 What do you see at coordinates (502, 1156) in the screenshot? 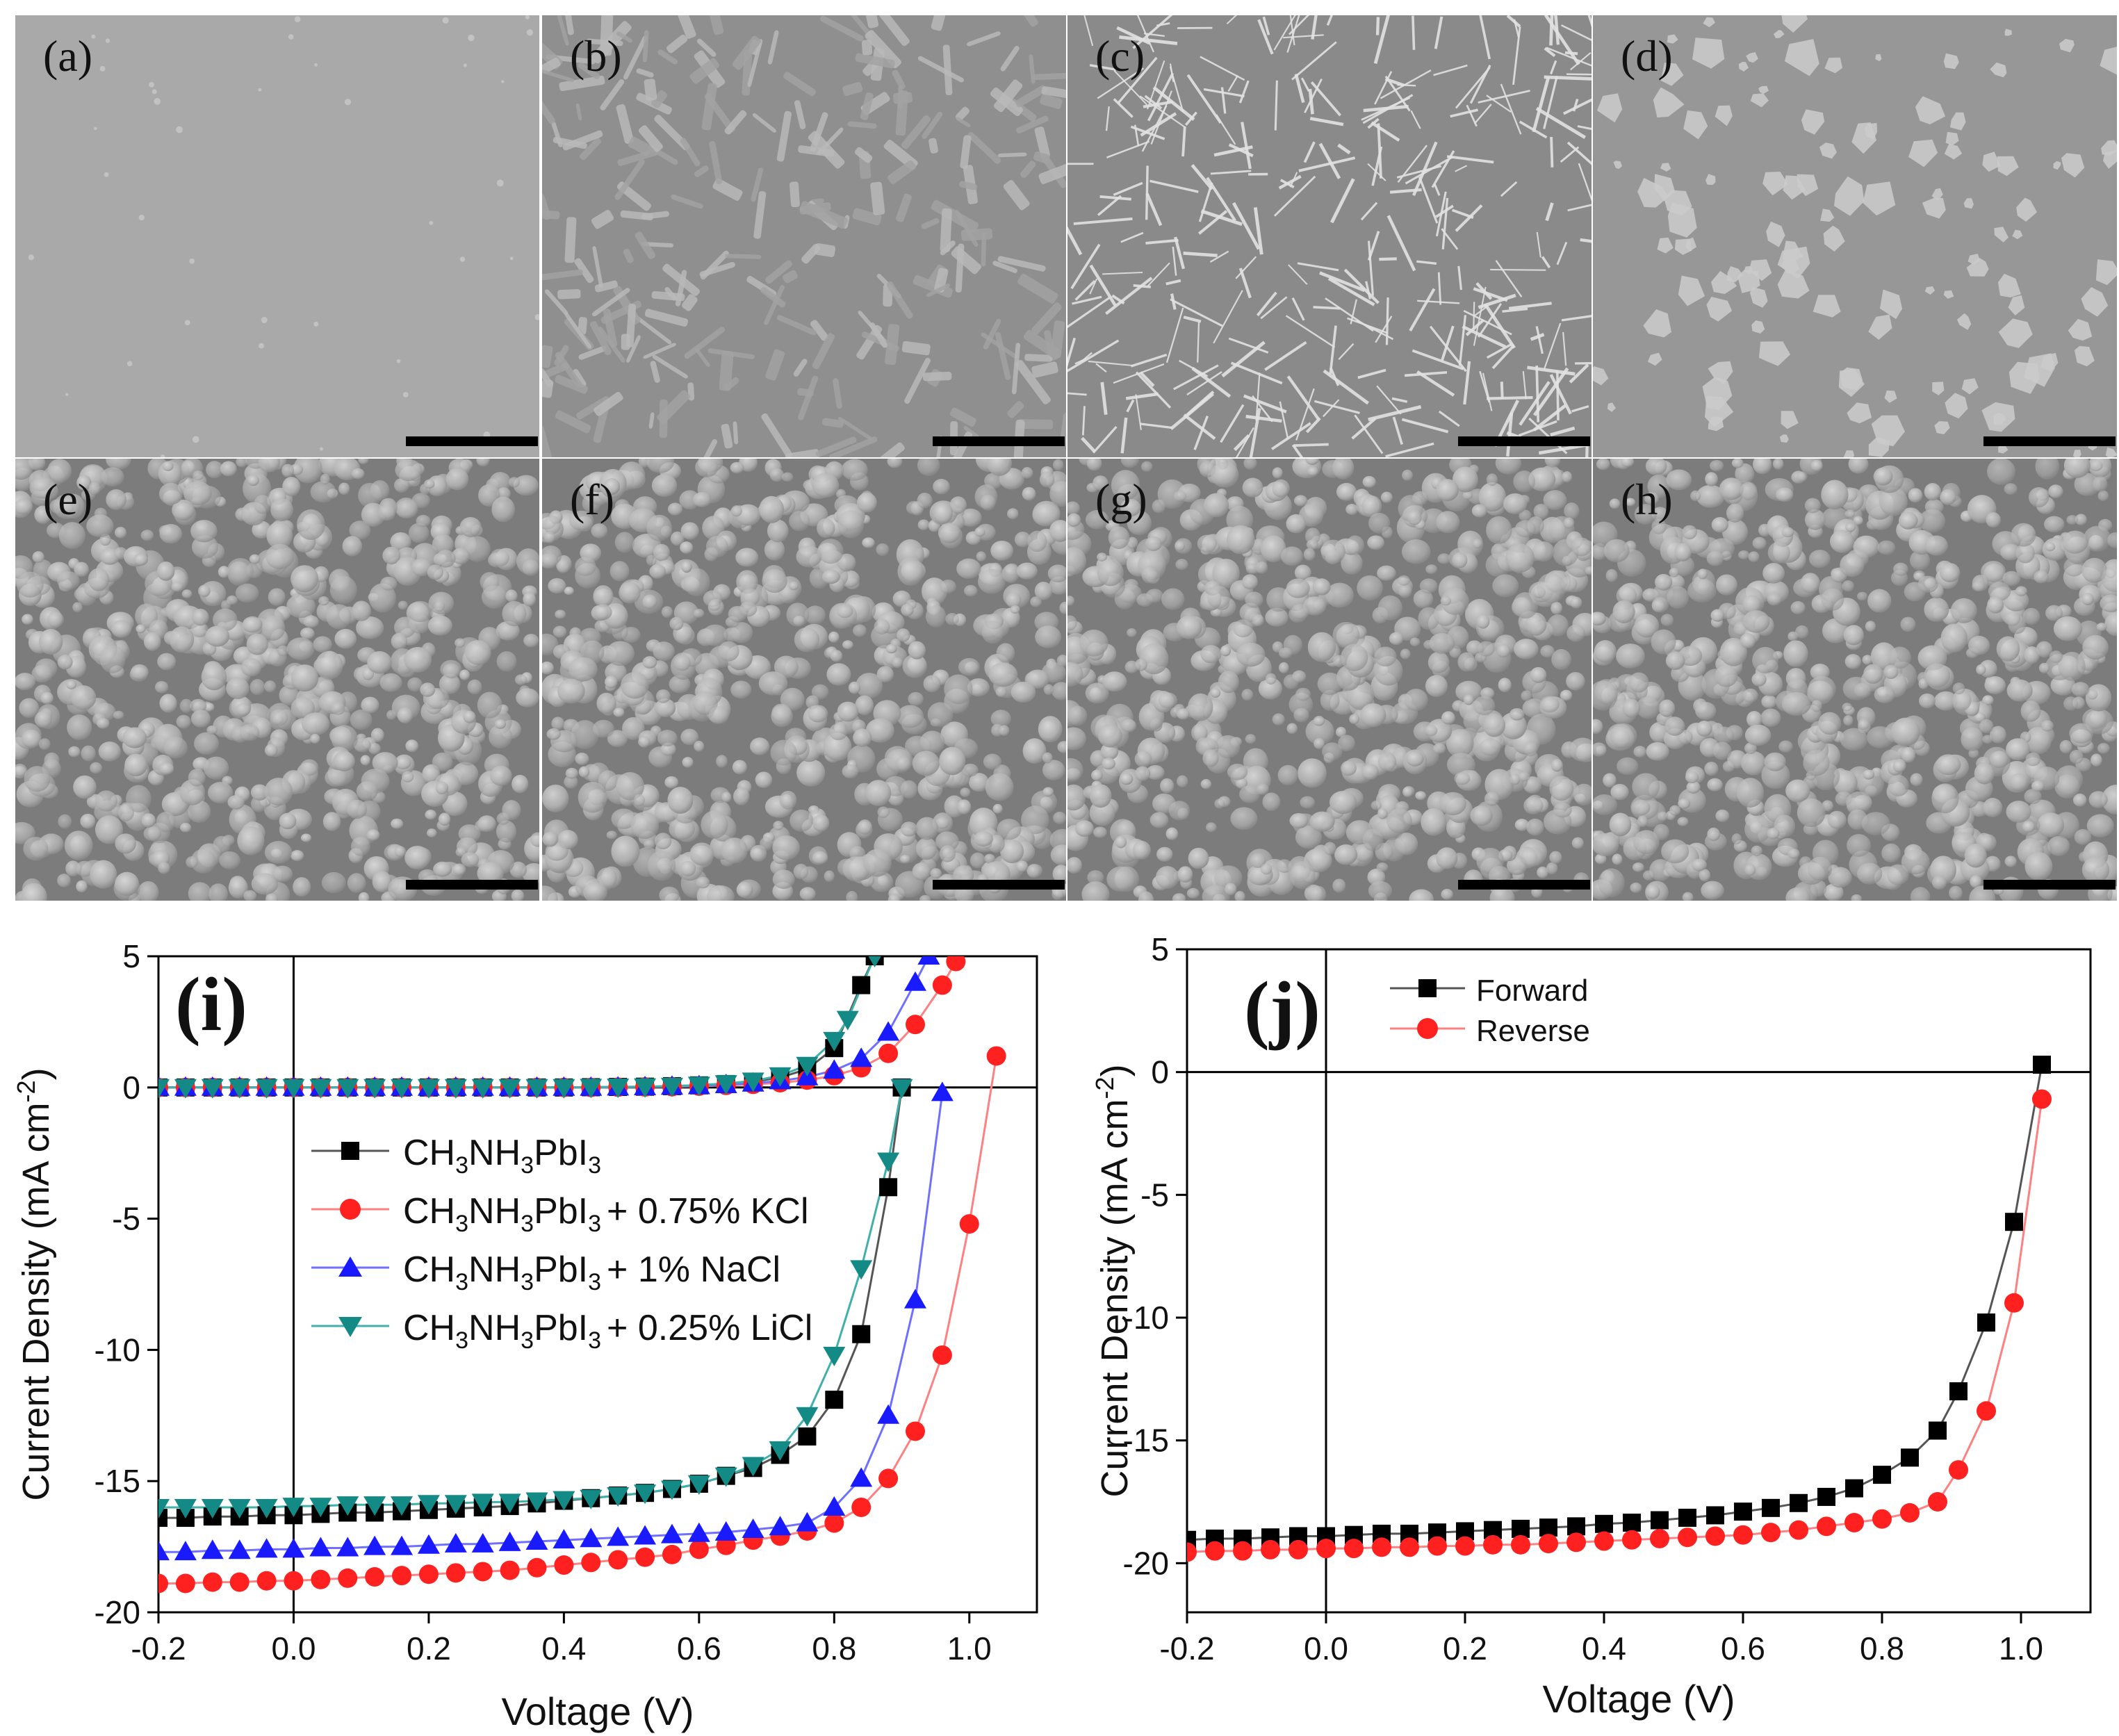
I see `legend-i-label-0: CH3NH3PbI3` at bounding box center [502, 1156].